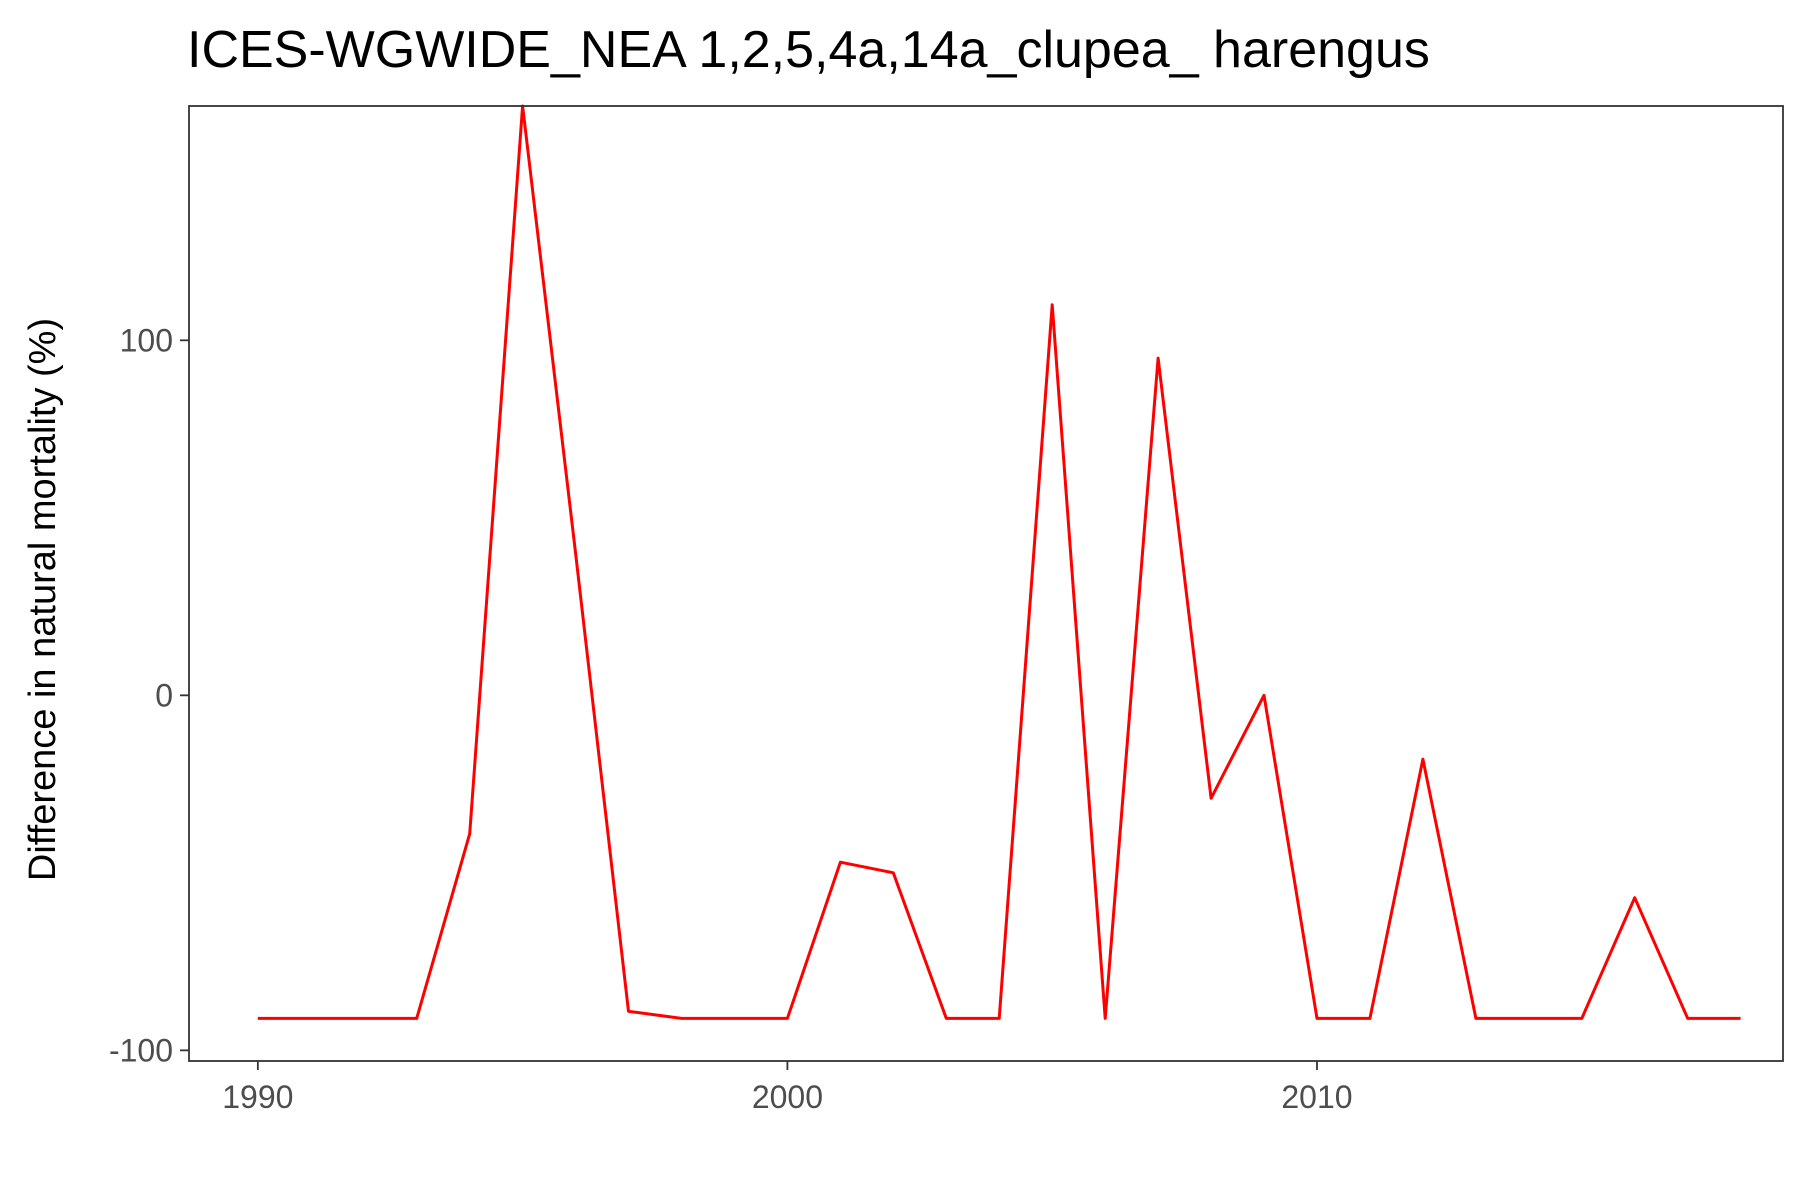 This screenshot has width=1800, height=1200. Describe the element at coordinates (1316, 1097) in the screenshot. I see `x-tick-label-2010: 2010` at that location.